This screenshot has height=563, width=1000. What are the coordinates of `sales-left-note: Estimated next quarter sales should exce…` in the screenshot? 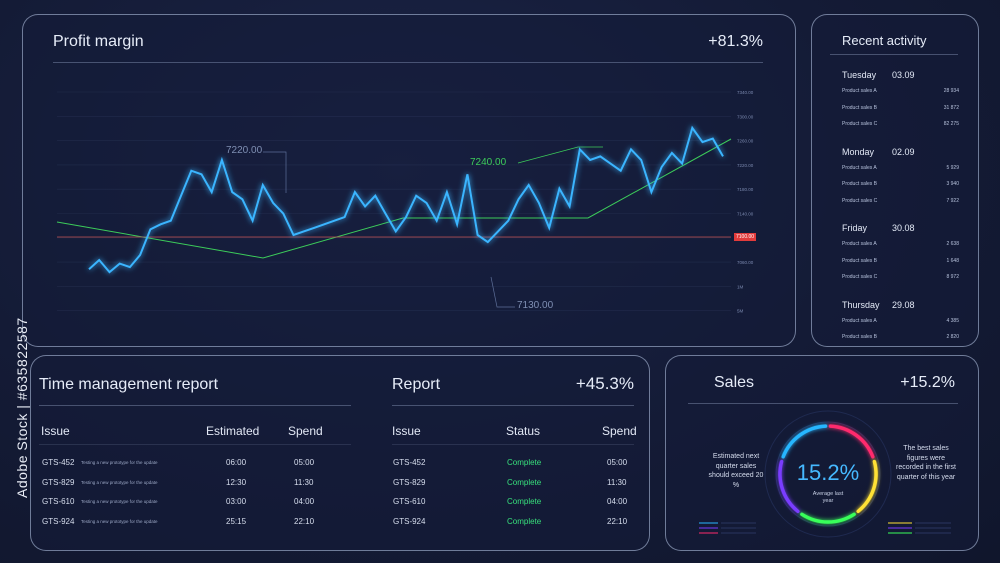 It's located at (736, 471).